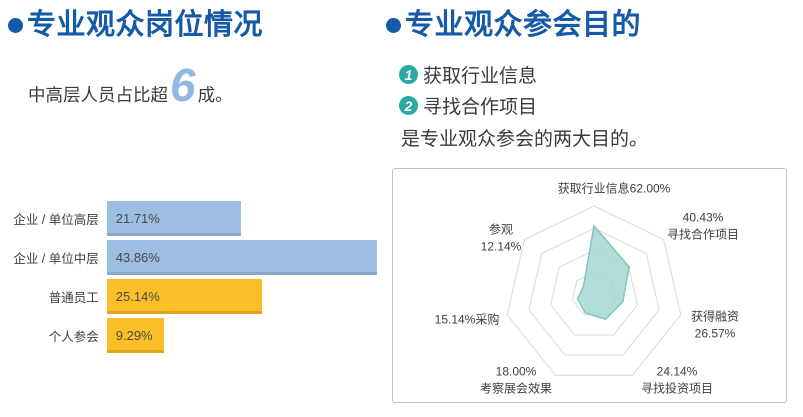  I want to click on point-item-2: 2 寻找合作项目, so click(468, 105).